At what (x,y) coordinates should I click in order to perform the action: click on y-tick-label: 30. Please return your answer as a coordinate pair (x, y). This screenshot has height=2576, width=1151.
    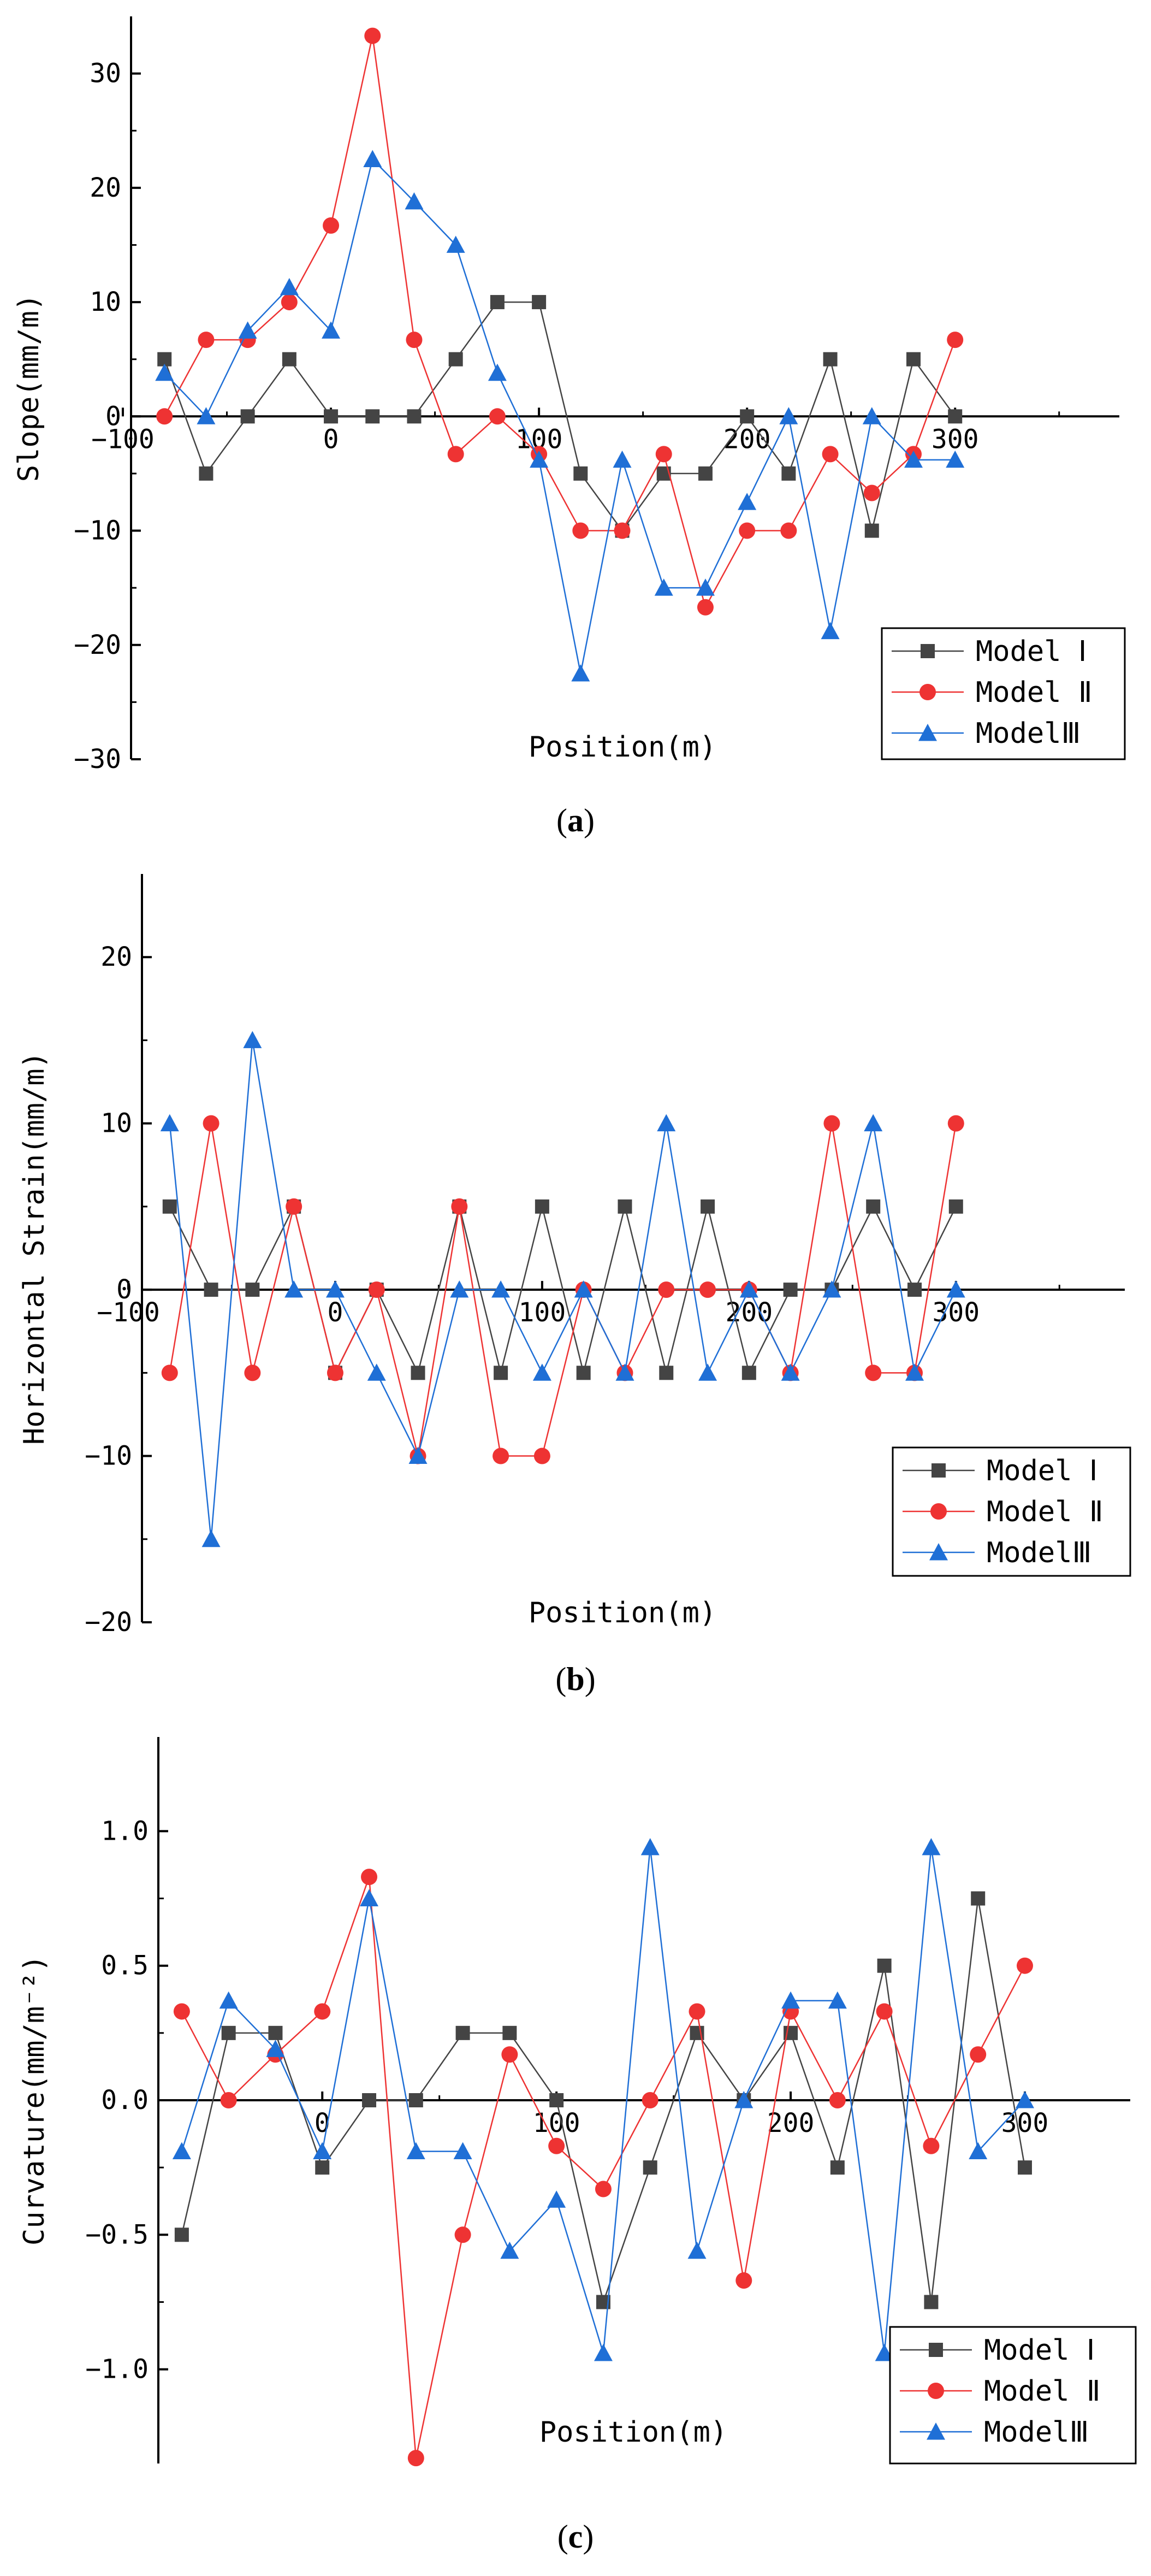
    Looking at the image, I should click on (105, 73).